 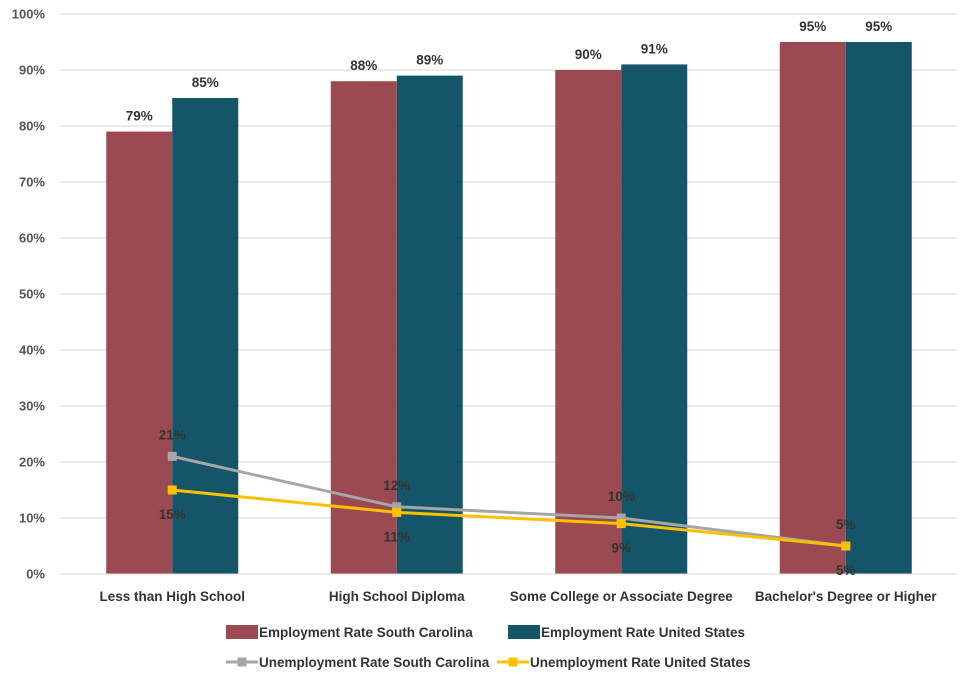 What do you see at coordinates (139, 116) in the screenshot?
I see `bar-data-label: 79%` at bounding box center [139, 116].